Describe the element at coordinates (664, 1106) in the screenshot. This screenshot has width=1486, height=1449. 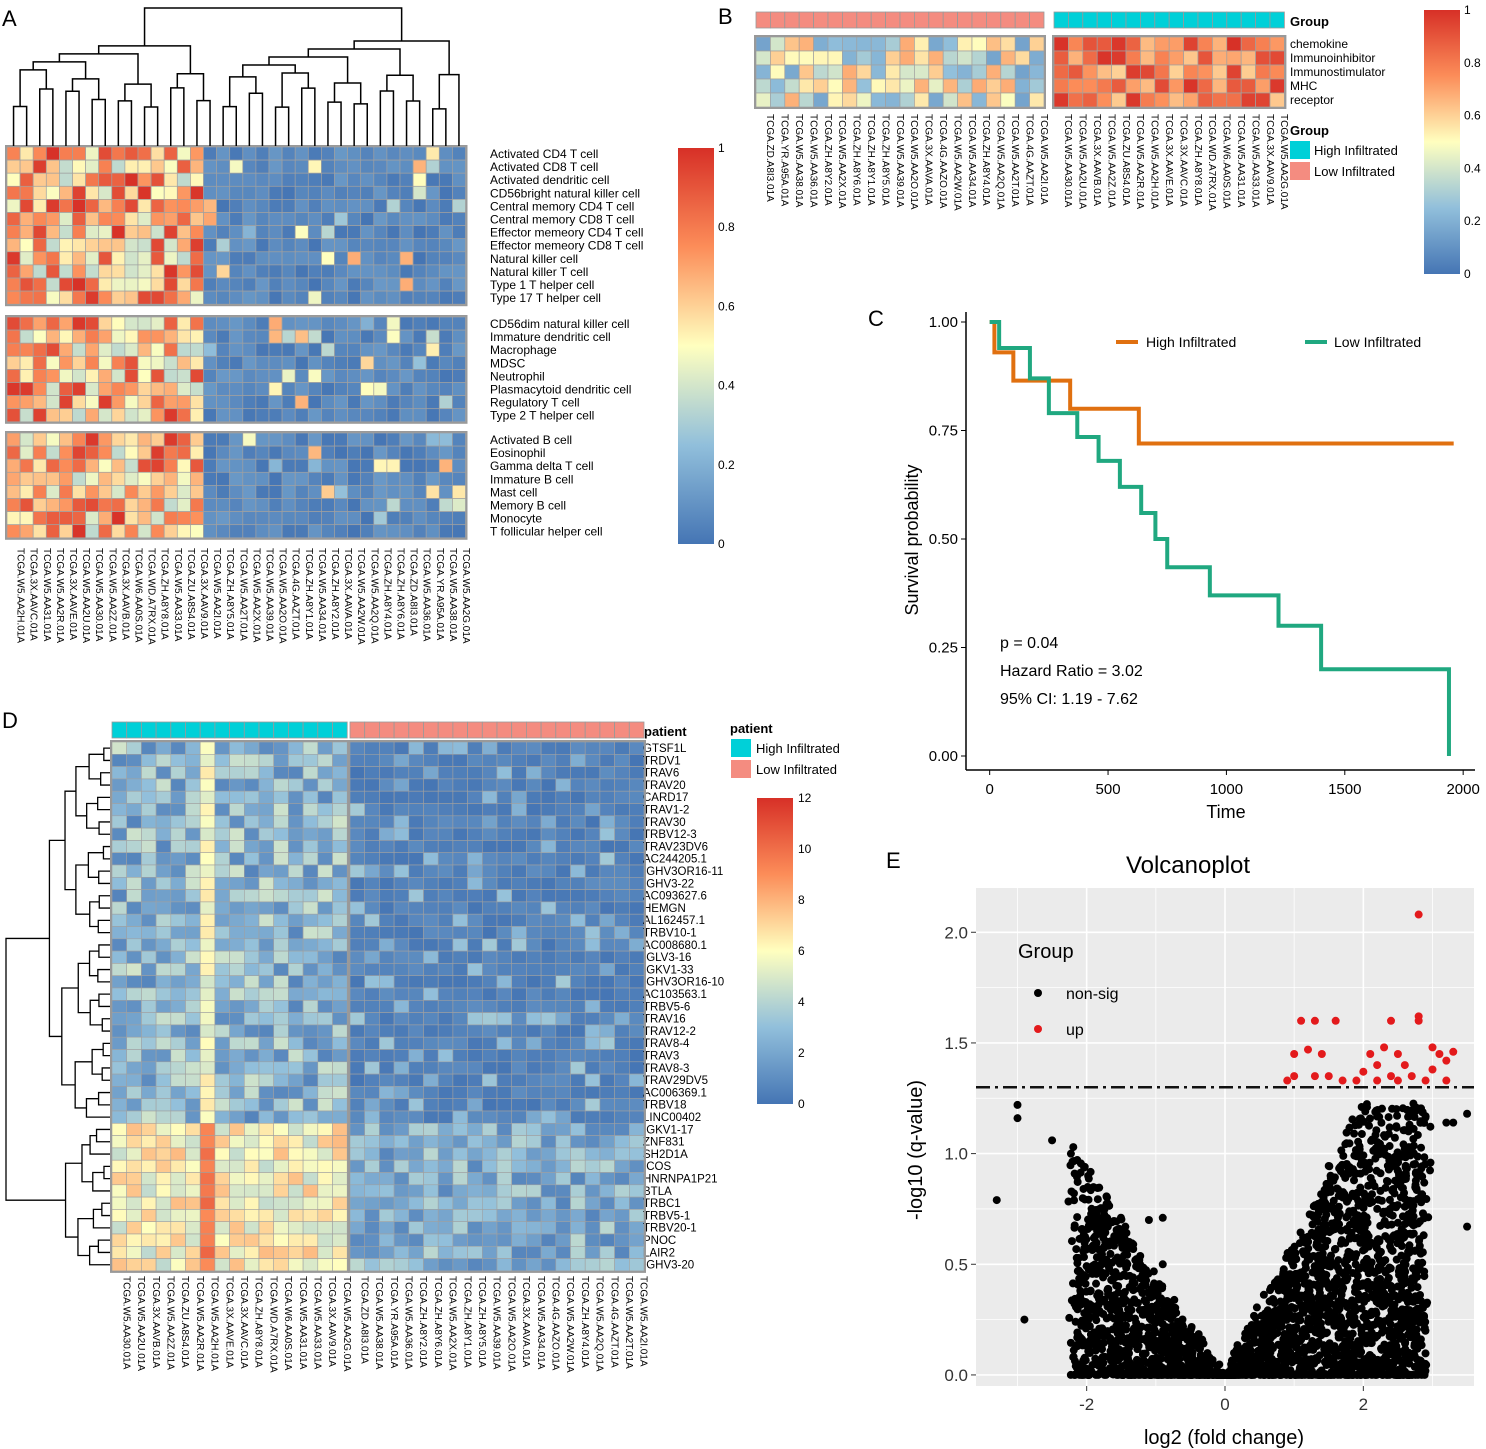
I see `row-label: TRBV18` at that location.